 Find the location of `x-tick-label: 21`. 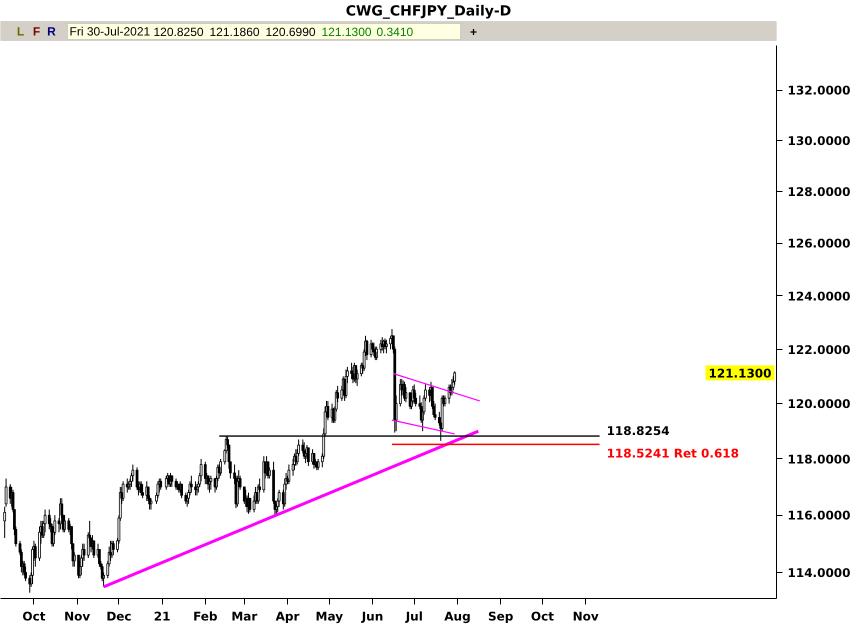

x-tick-label: 21 is located at coordinates (162, 617).